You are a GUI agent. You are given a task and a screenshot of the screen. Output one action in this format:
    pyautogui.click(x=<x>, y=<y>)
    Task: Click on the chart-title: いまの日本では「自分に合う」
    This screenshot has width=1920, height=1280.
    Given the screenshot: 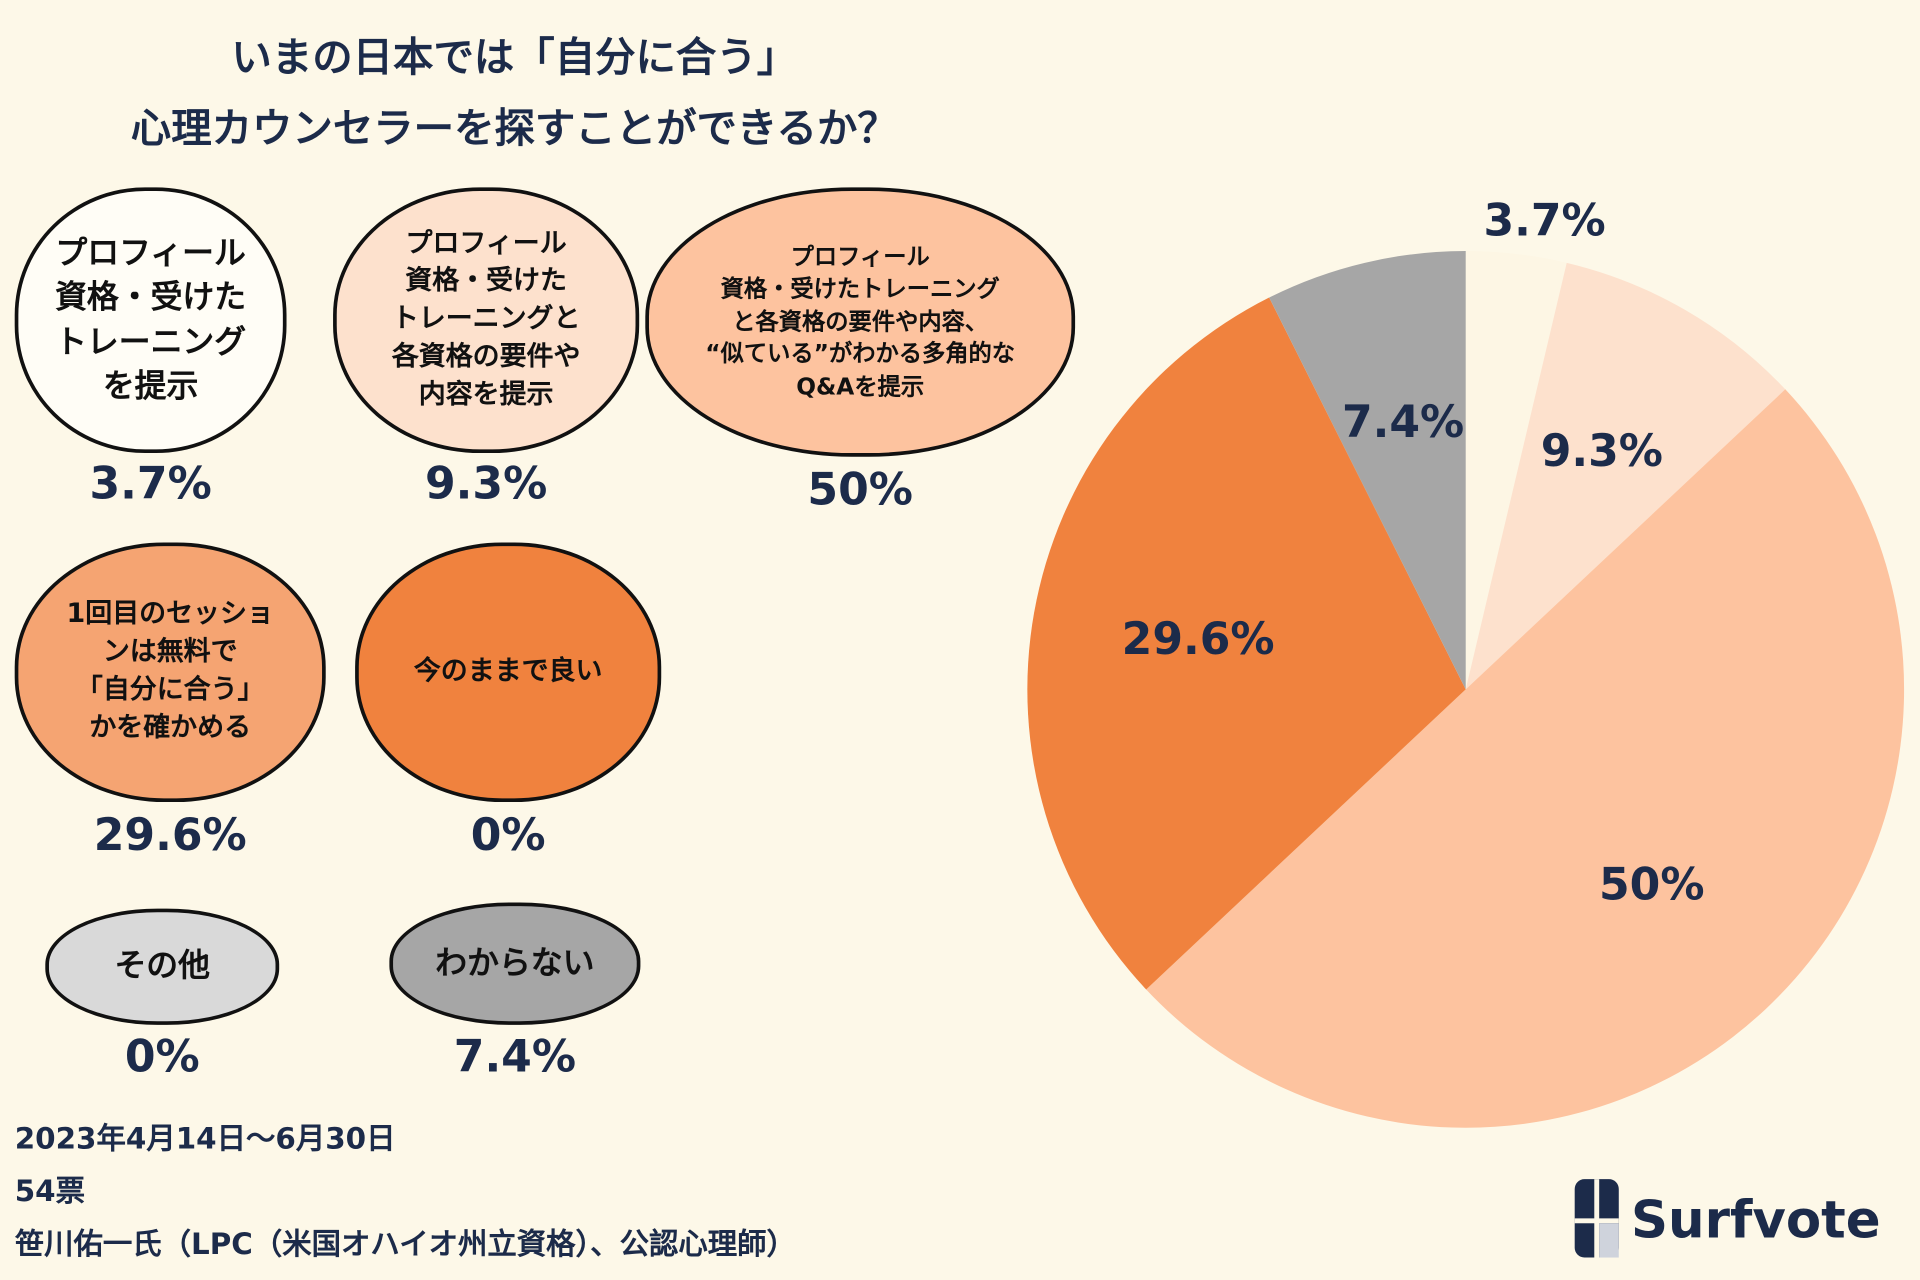 What is the action you would take?
    pyautogui.click(x=514, y=57)
    